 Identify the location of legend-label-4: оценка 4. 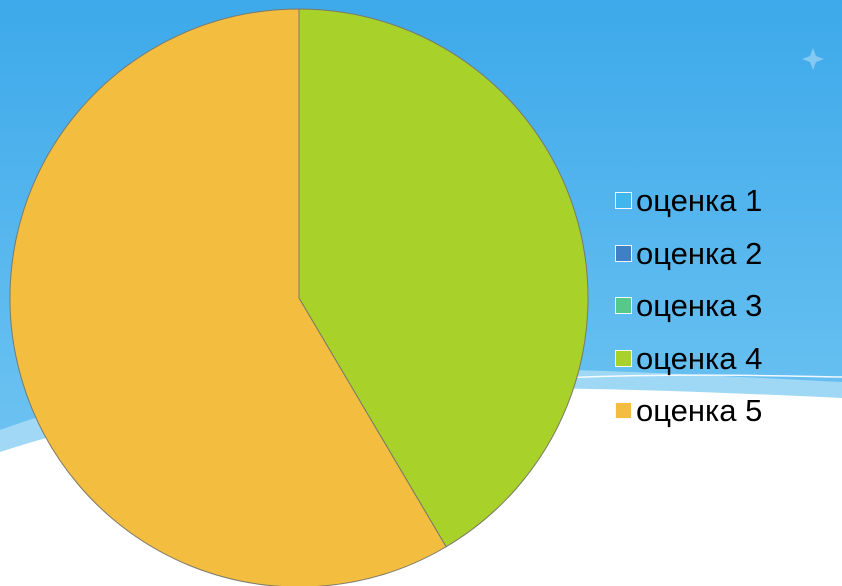
(699, 358).